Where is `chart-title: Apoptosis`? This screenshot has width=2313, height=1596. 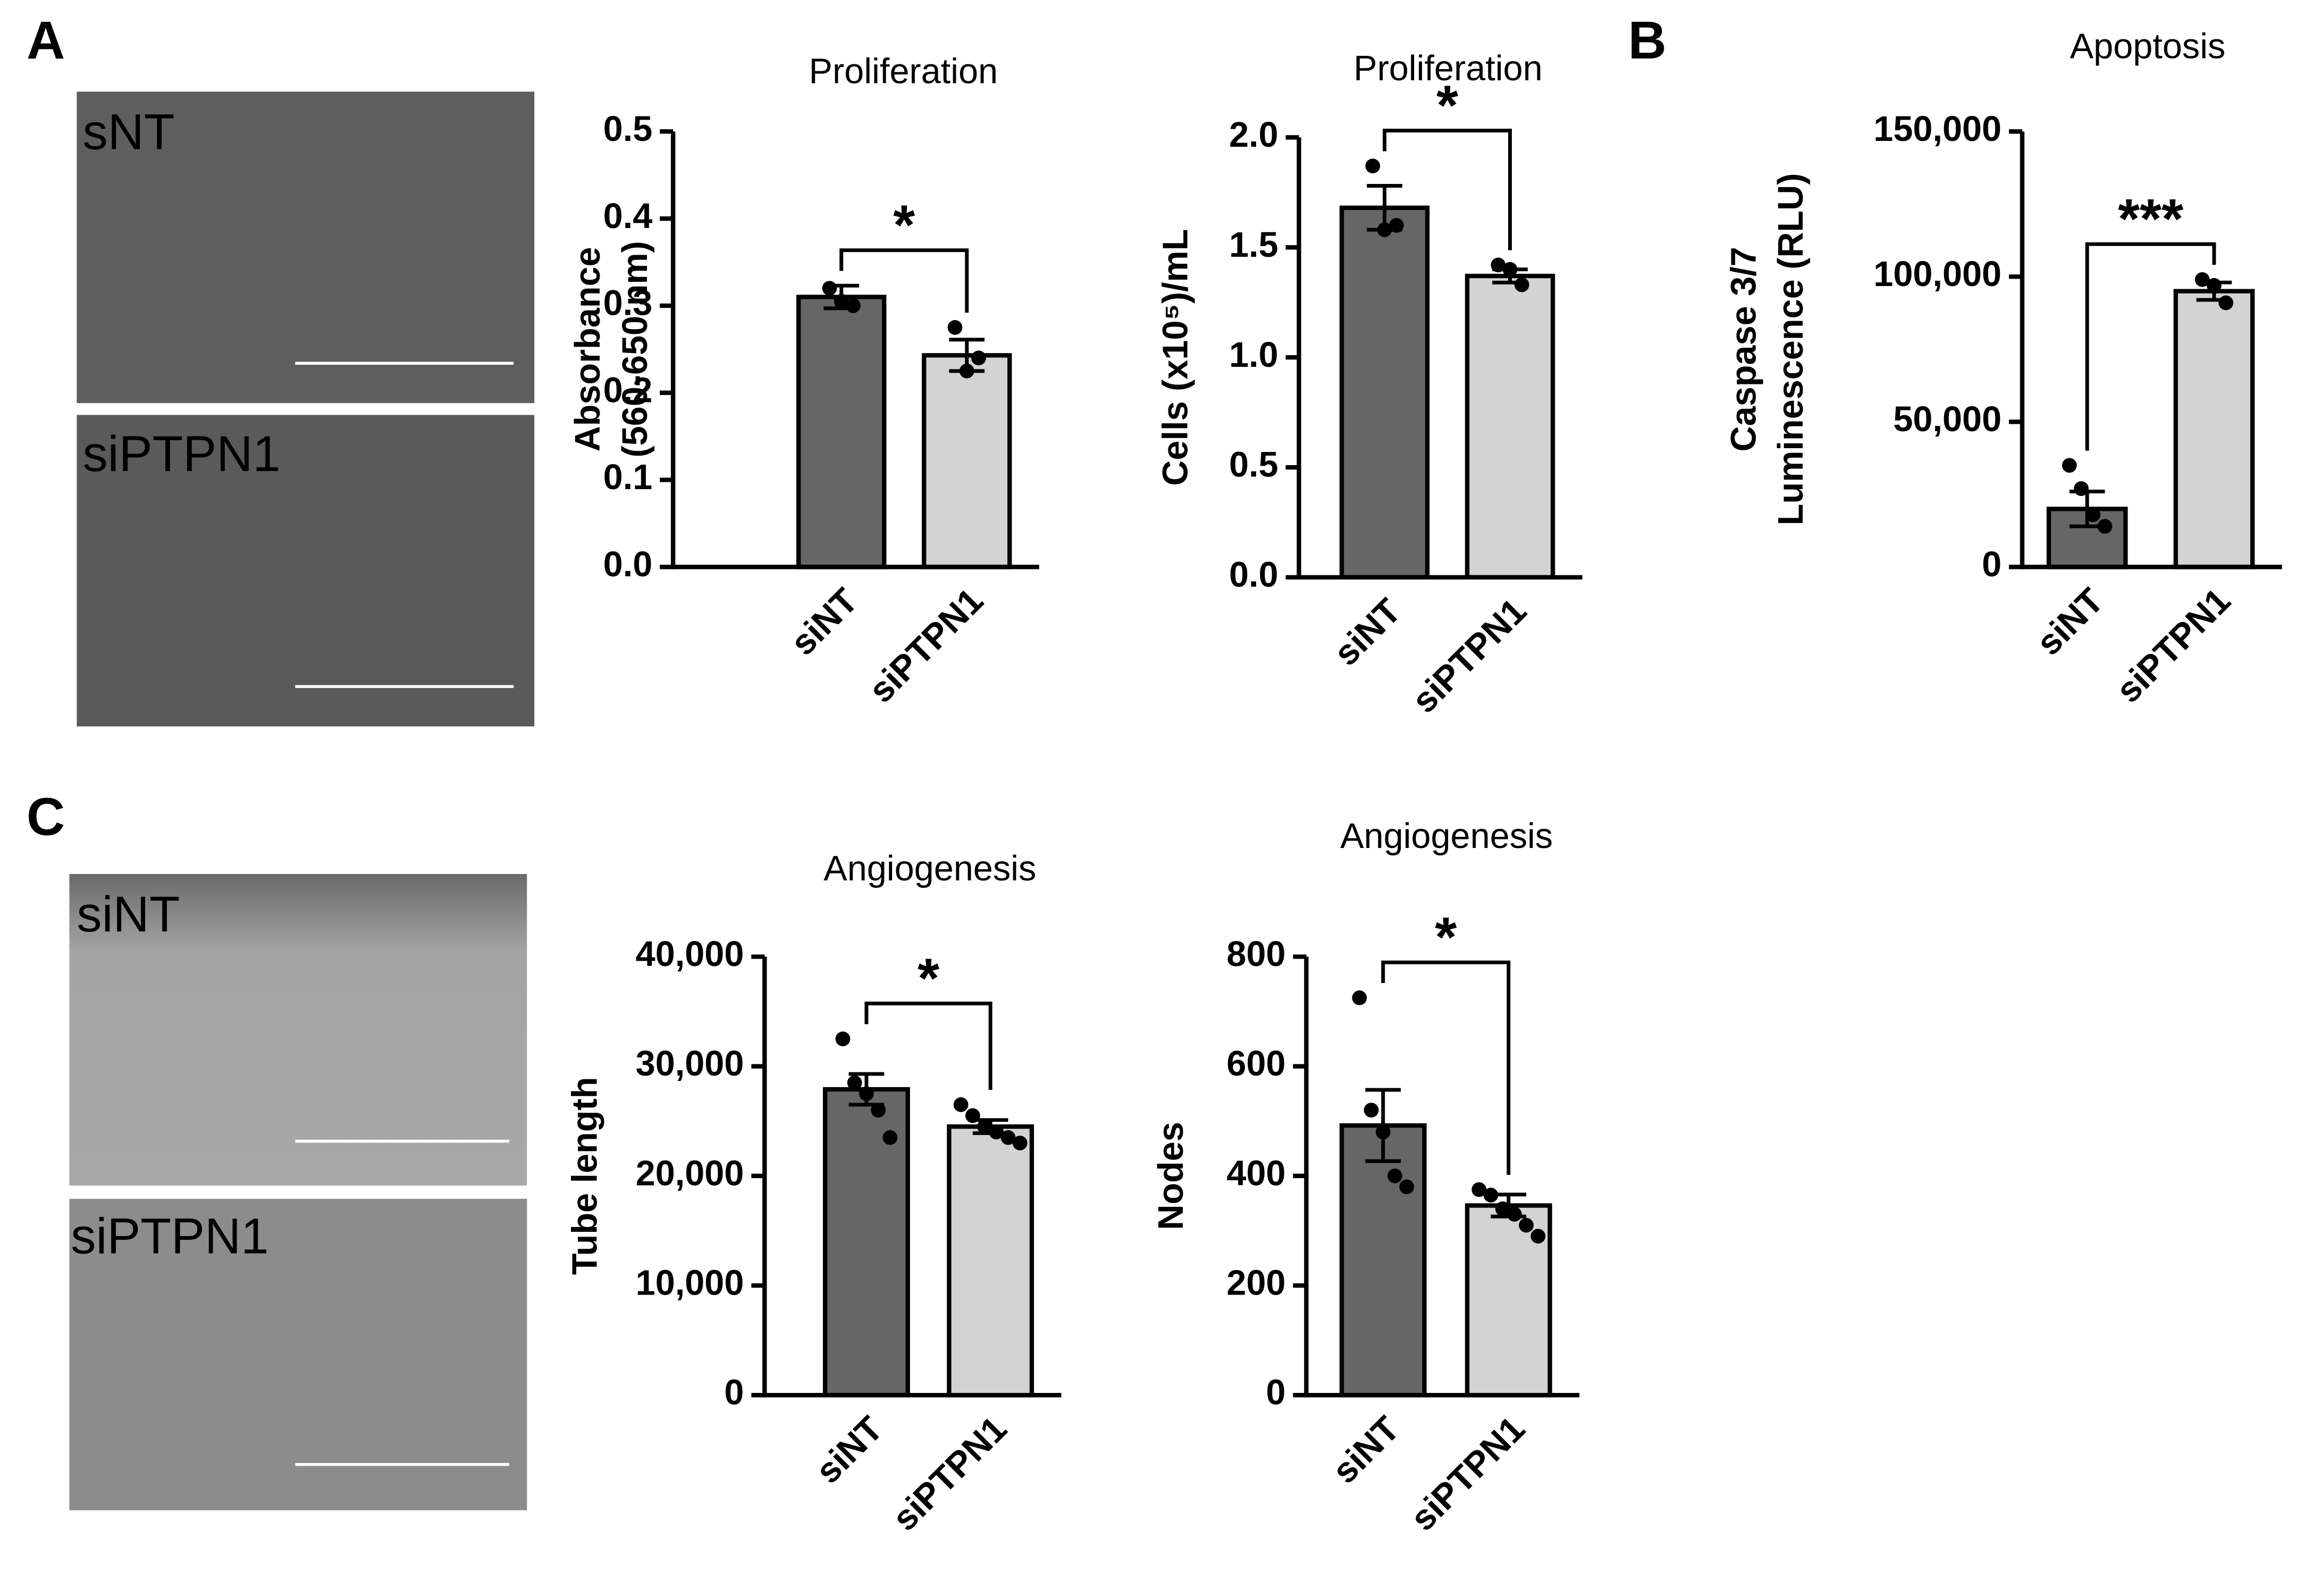
chart-title: Apoptosis is located at coordinates (2148, 46).